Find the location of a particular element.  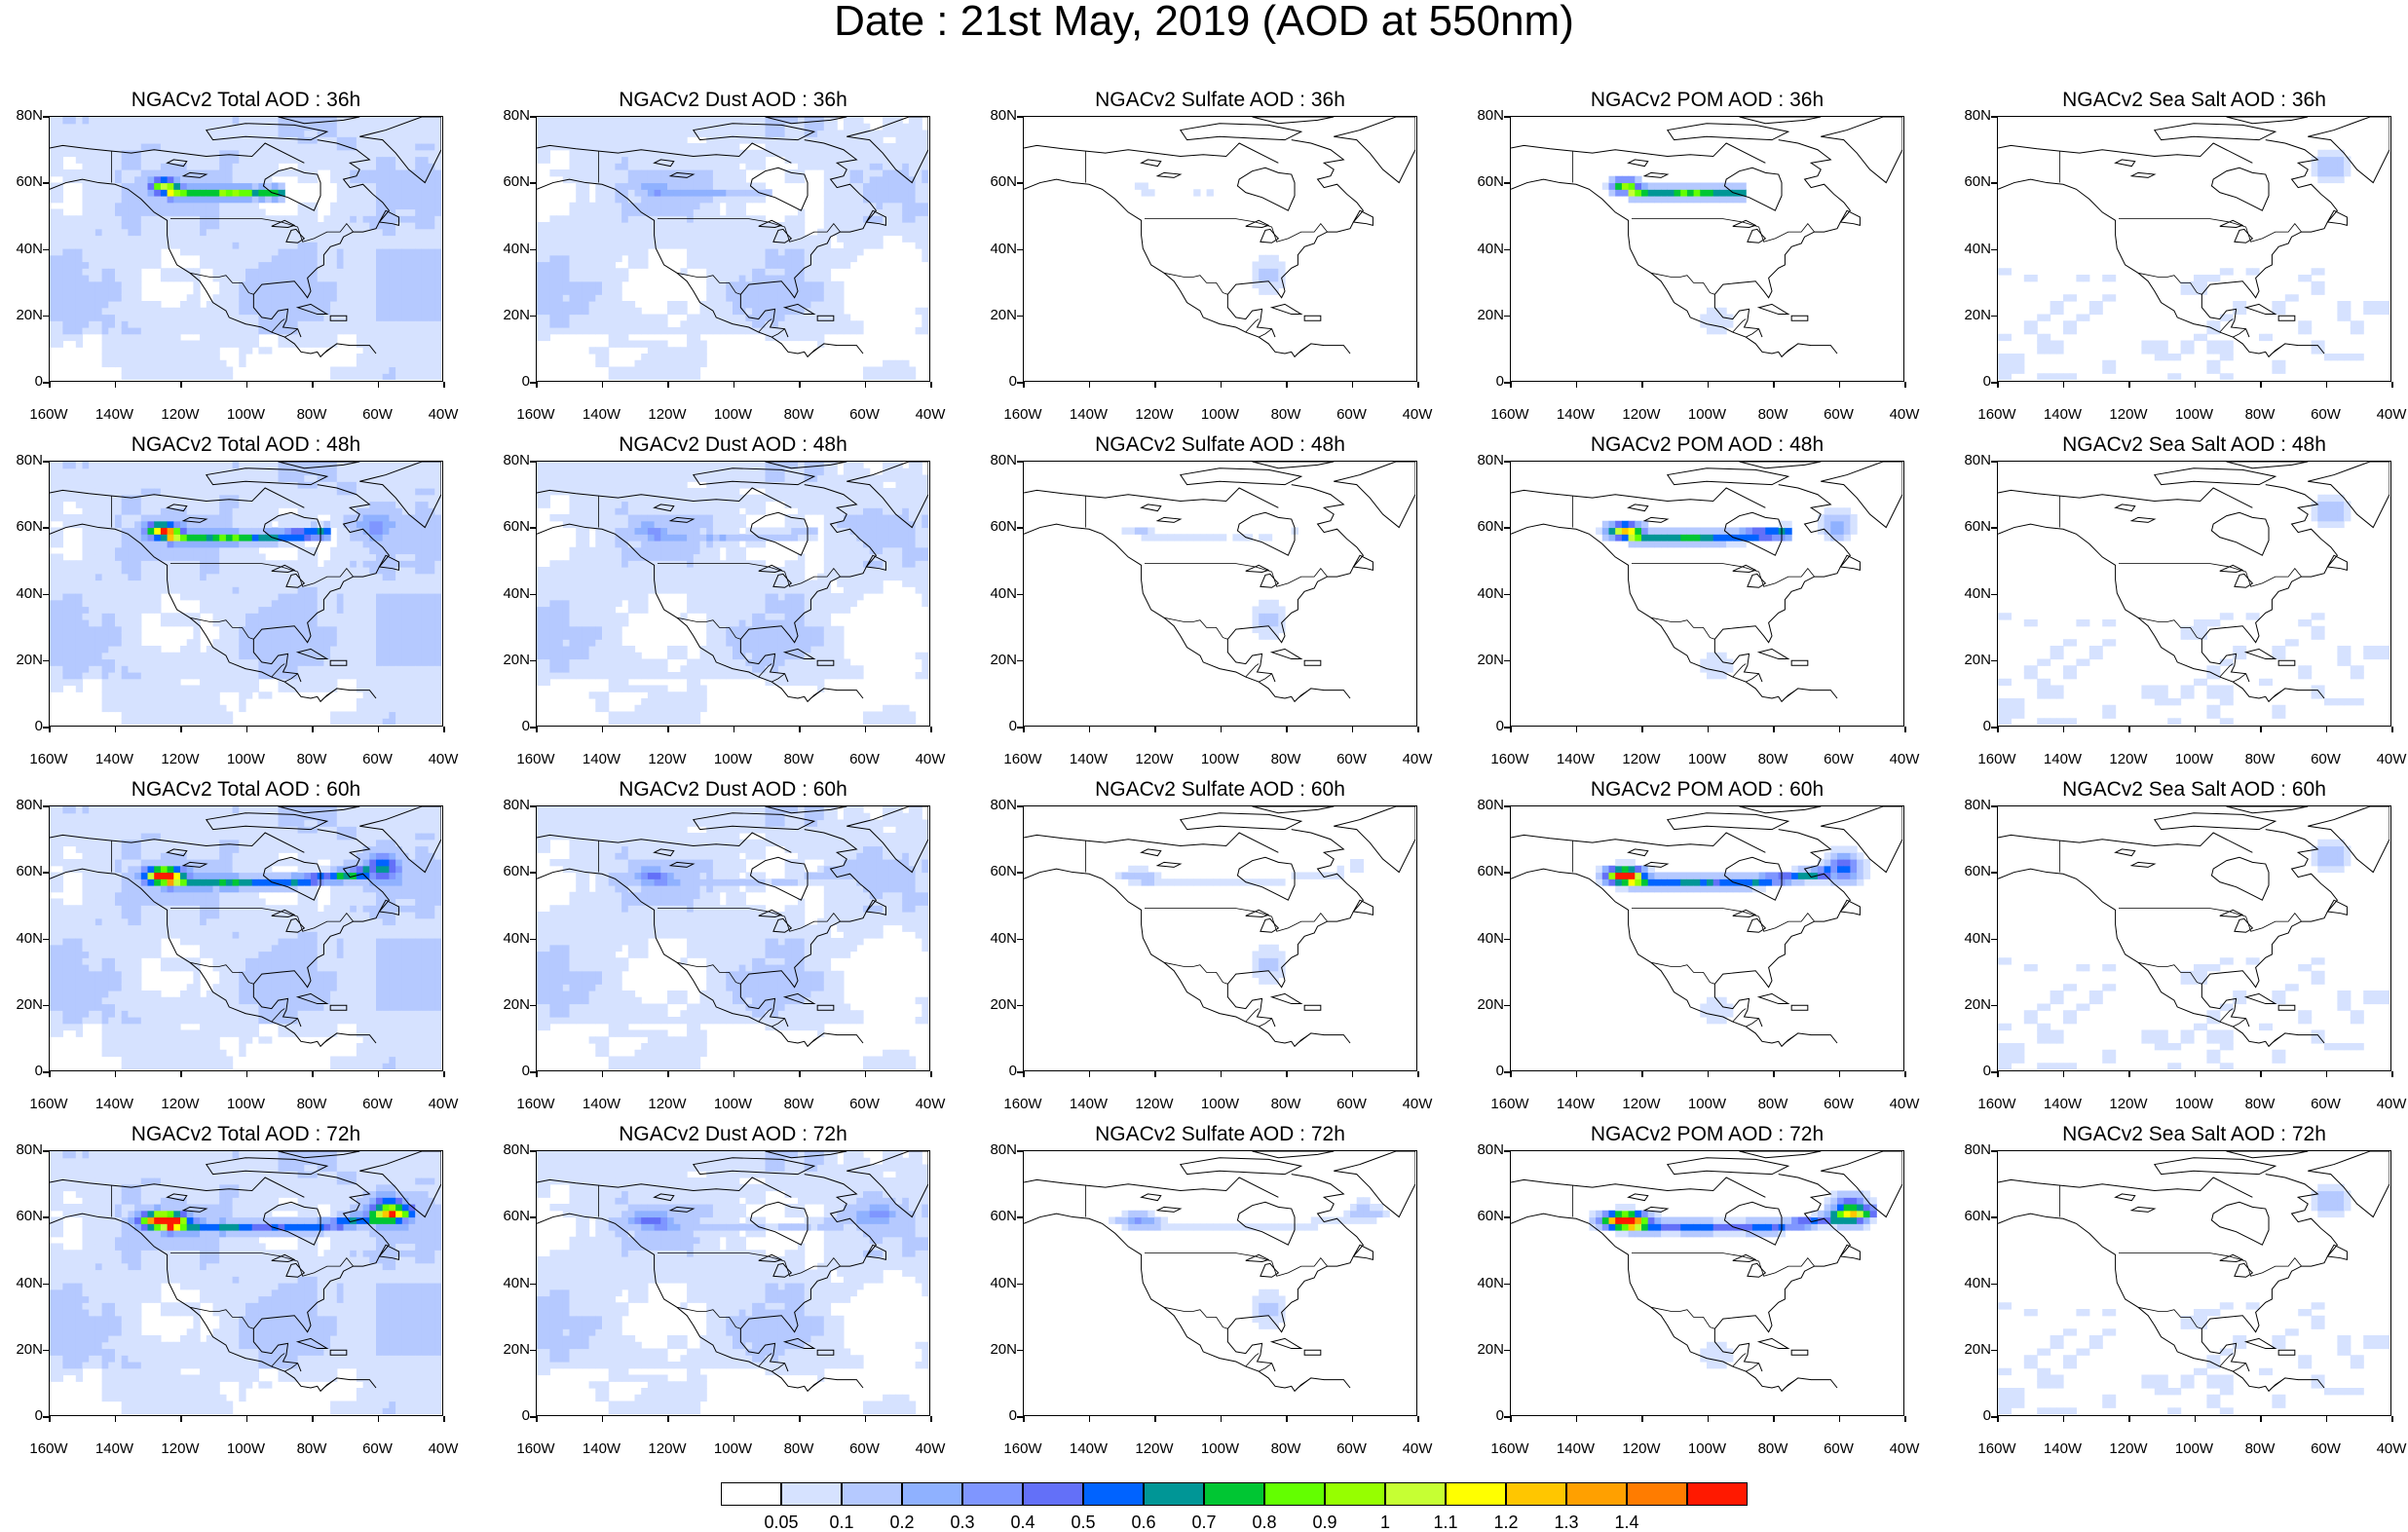

colorbar-label: 1.3 is located at coordinates (1566, 1522).